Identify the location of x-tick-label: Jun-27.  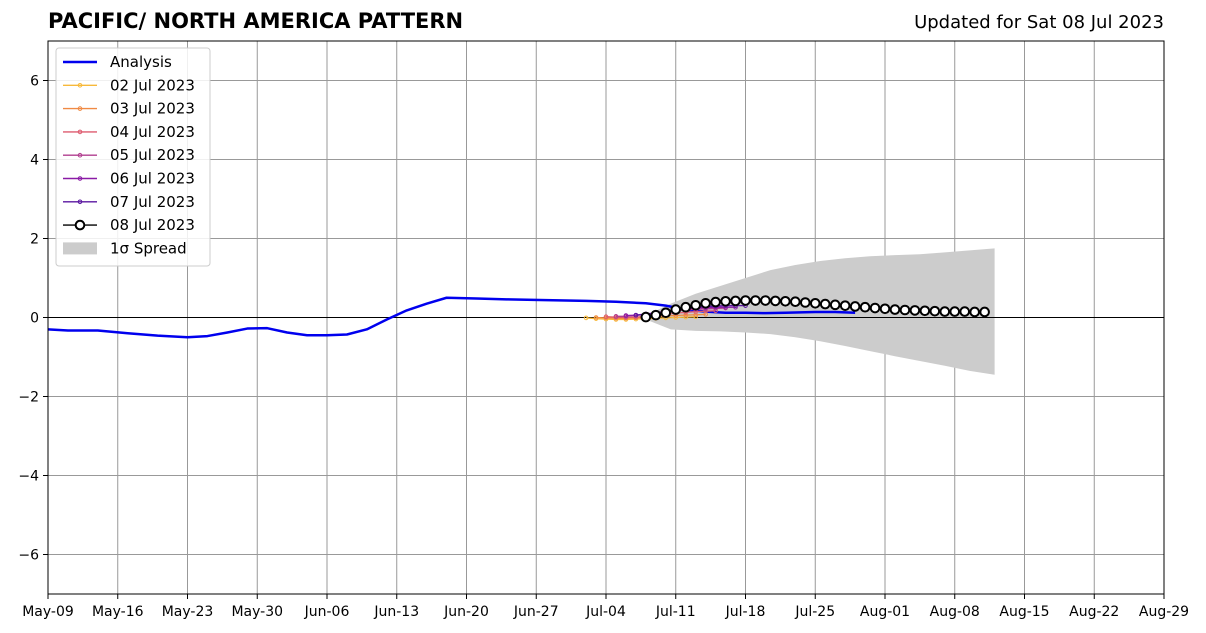
(536, 612).